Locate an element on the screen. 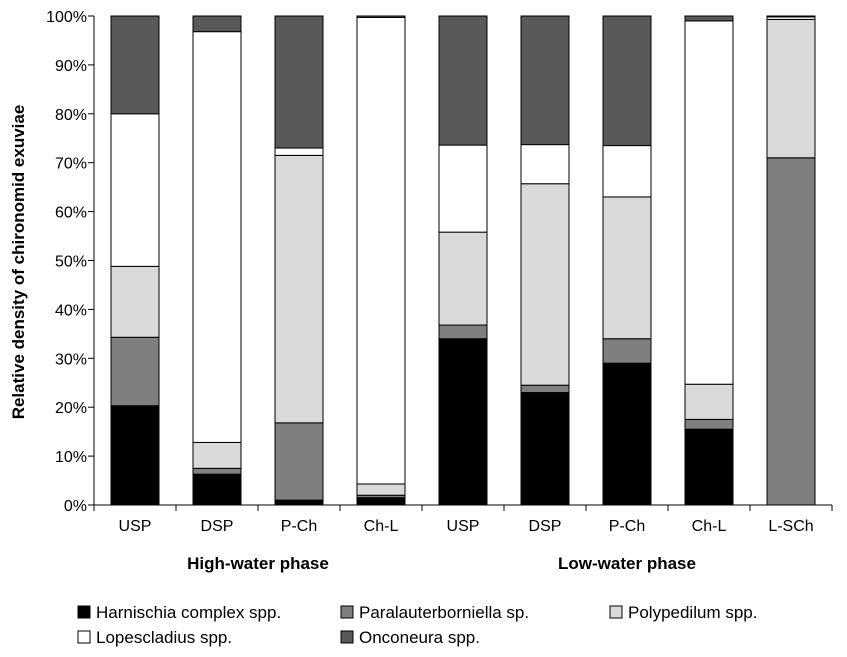 This screenshot has height=657, width=847. y-tick-label: 30% is located at coordinates (71, 359).